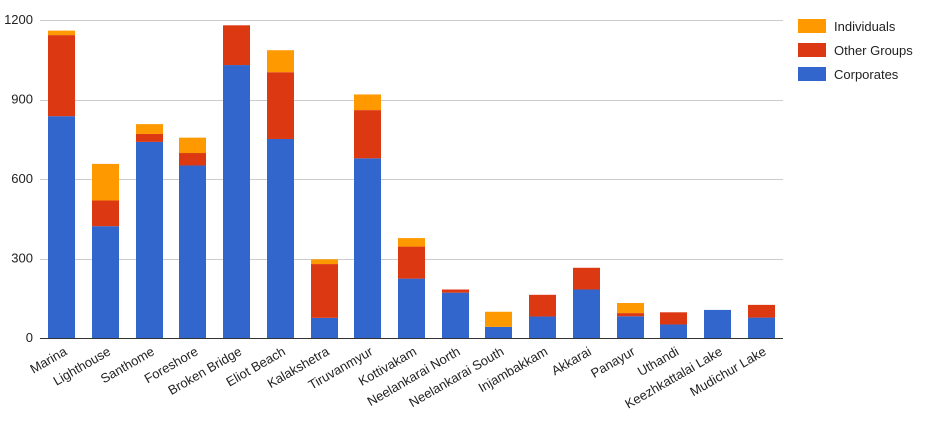 The width and height of the screenshot is (929, 428). Describe the element at coordinates (18, 19) in the screenshot. I see `y-tick-label: 1200` at that location.